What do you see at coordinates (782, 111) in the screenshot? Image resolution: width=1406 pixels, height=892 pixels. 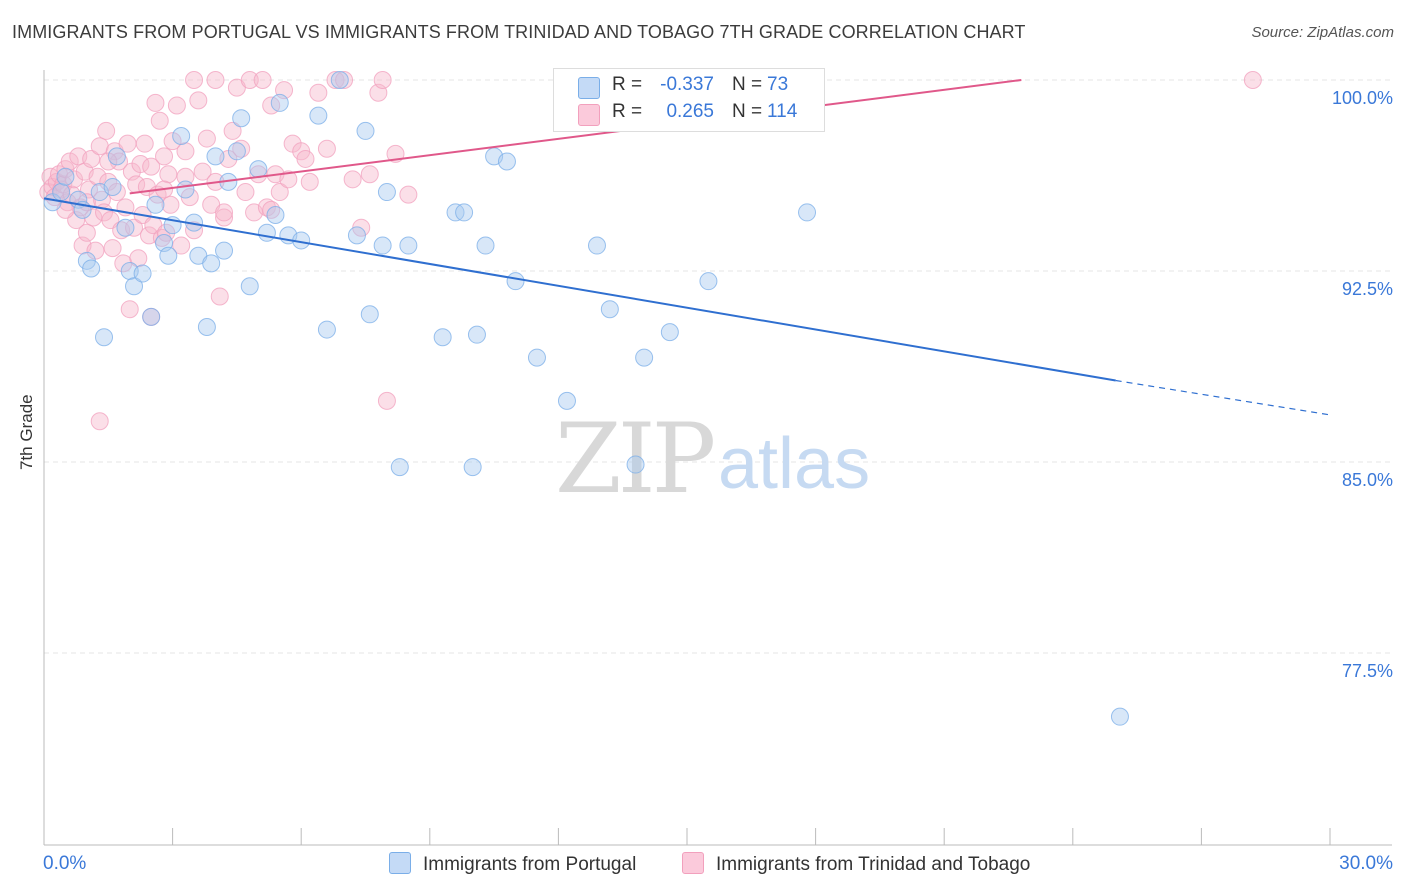 I see `legend-n-value-trinidad: 114` at bounding box center [782, 111].